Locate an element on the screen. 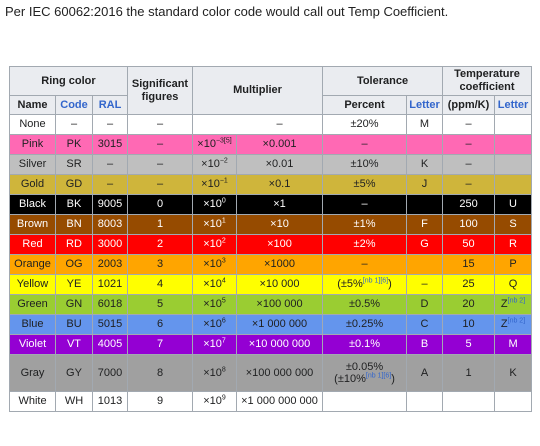 The image size is (540, 446). cell-multiplier-exp: ×105 is located at coordinates (214, 304).